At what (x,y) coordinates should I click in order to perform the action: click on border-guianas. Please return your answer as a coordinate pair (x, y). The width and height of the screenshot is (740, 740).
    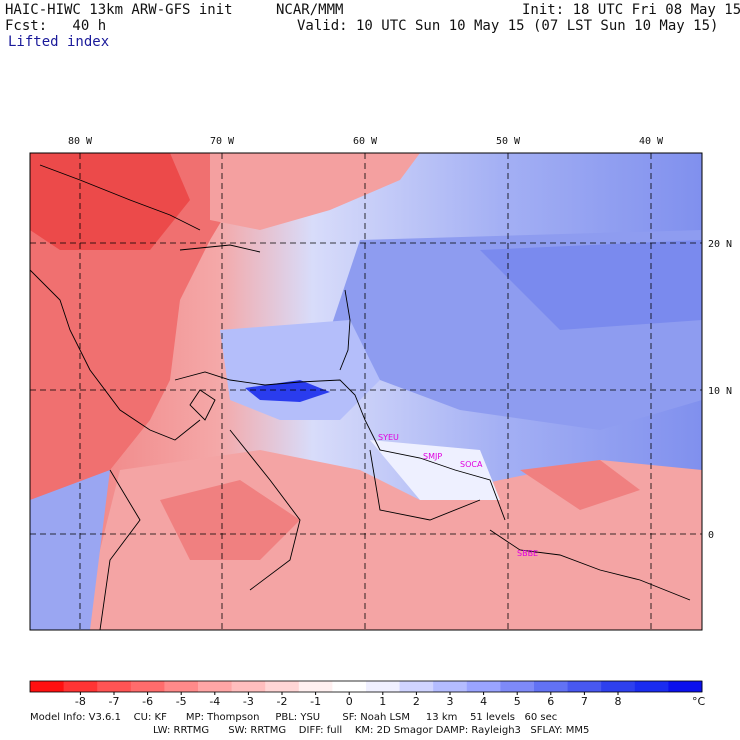
    Looking at the image, I should click on (425, 485).